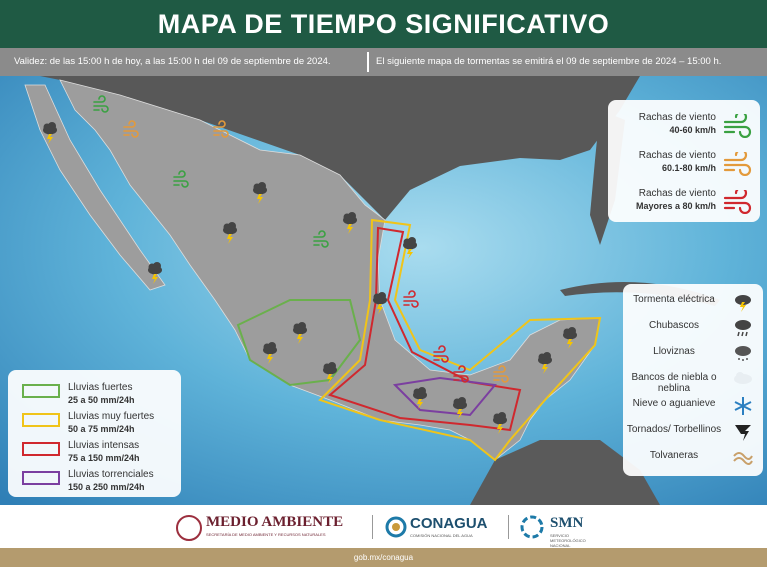  Describe the element at coordinates (677, 124) in the screenshot. I see `wind-entry: Rachas de viento 40-60 km/h` at that location.